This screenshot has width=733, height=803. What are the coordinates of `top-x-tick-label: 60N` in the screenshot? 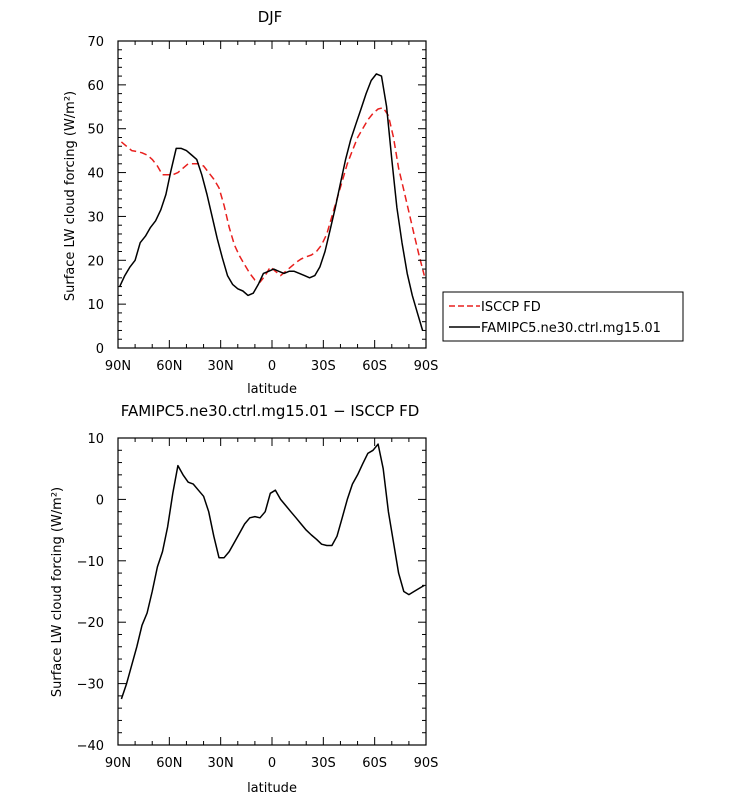 It's located at (169, 366).